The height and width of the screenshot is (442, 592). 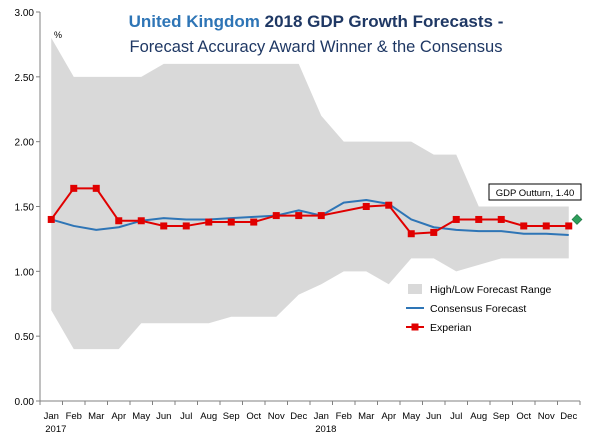 I want to click on chart-title-country: United Kingdom, so click(x=194, y=21).